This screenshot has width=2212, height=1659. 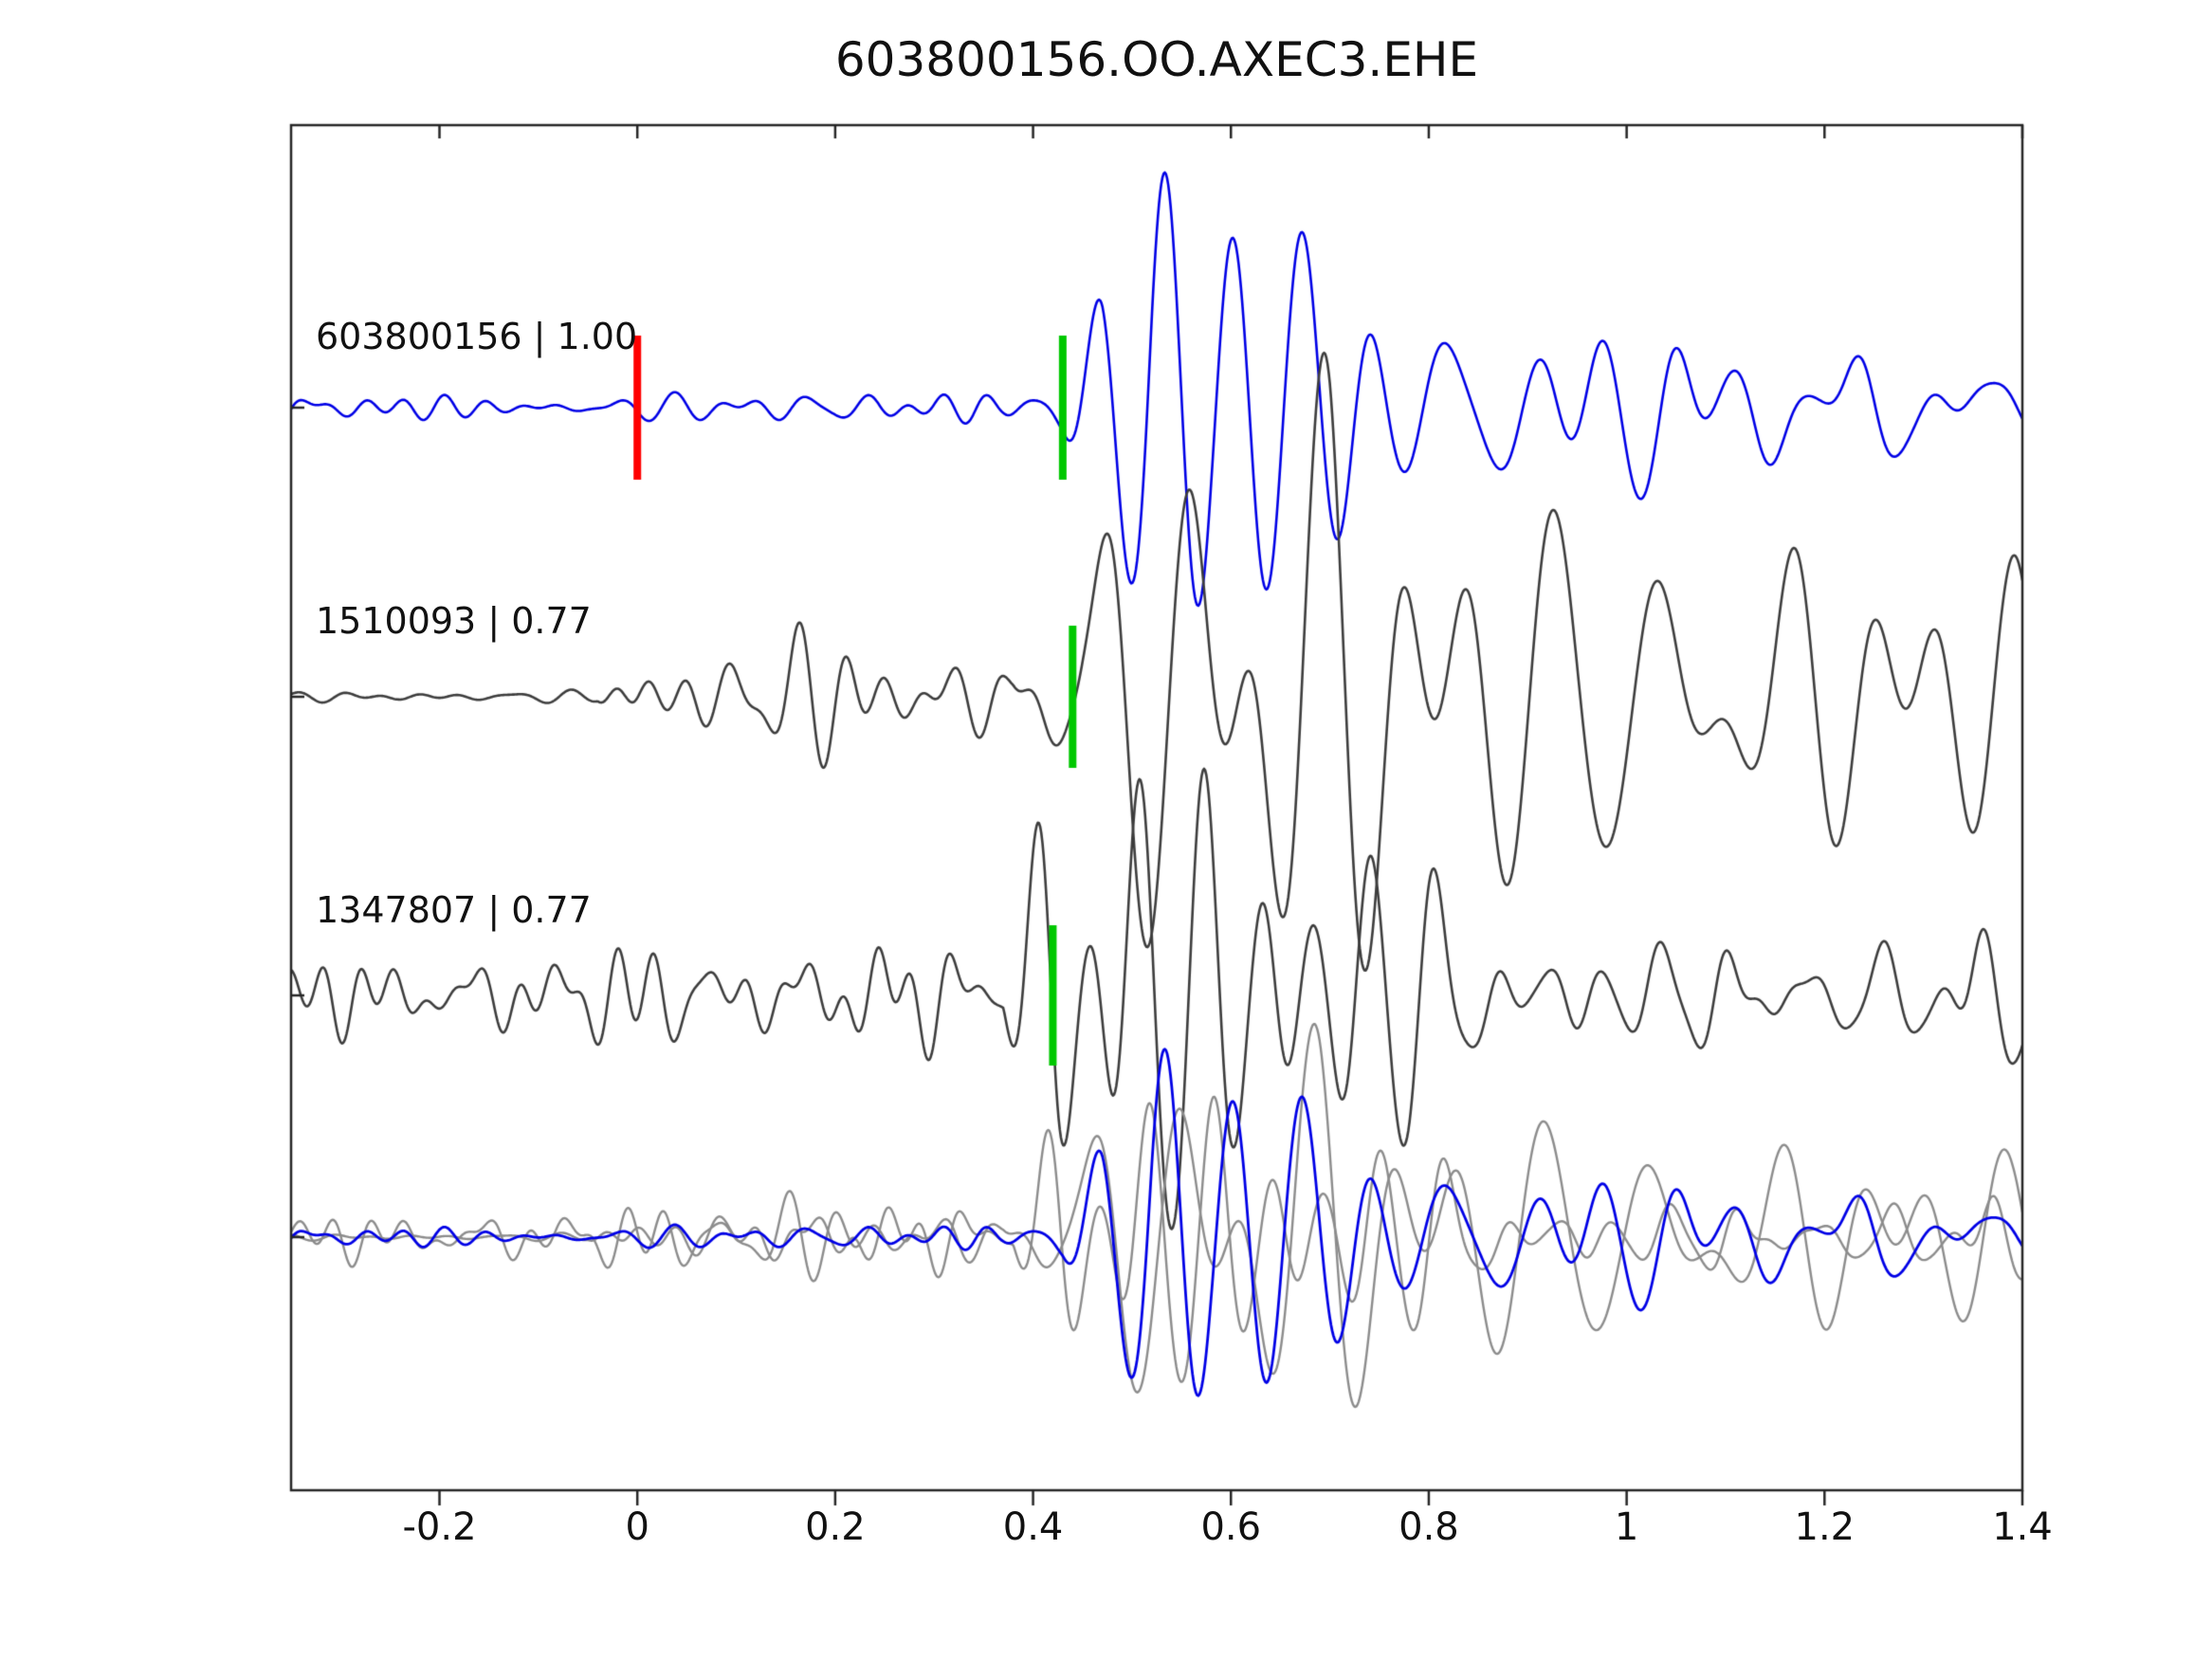 What do you see at coordinates (1825, 1527) in the screenshot?
I see `x-tick-label-1.2: 1.2` at bounding box center [1825, 1527].